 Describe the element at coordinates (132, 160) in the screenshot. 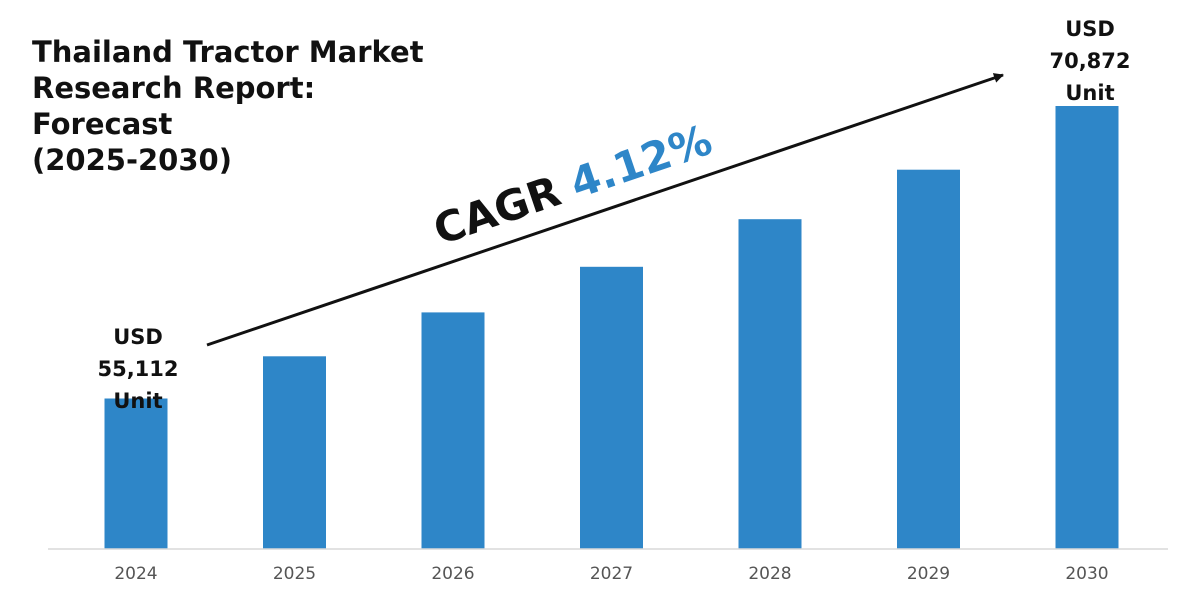

I see `chart-title-line-3: (2025-2030)` at that location.